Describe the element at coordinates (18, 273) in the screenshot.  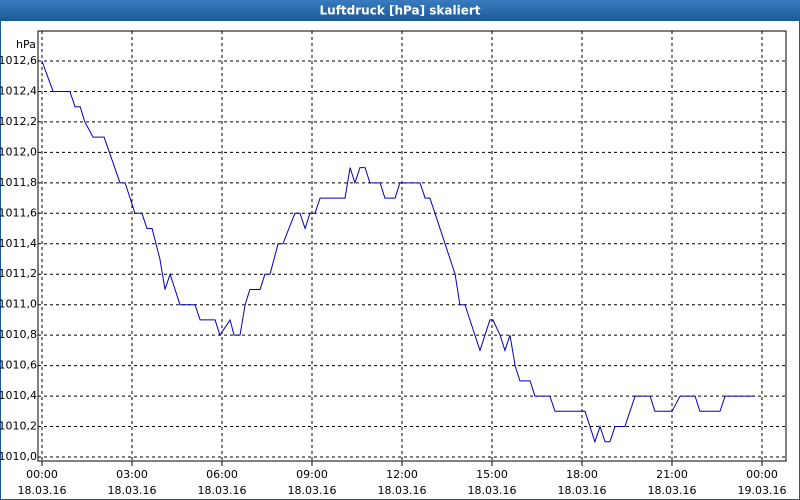
I see `y-tick-label: 1011,2` at that location.